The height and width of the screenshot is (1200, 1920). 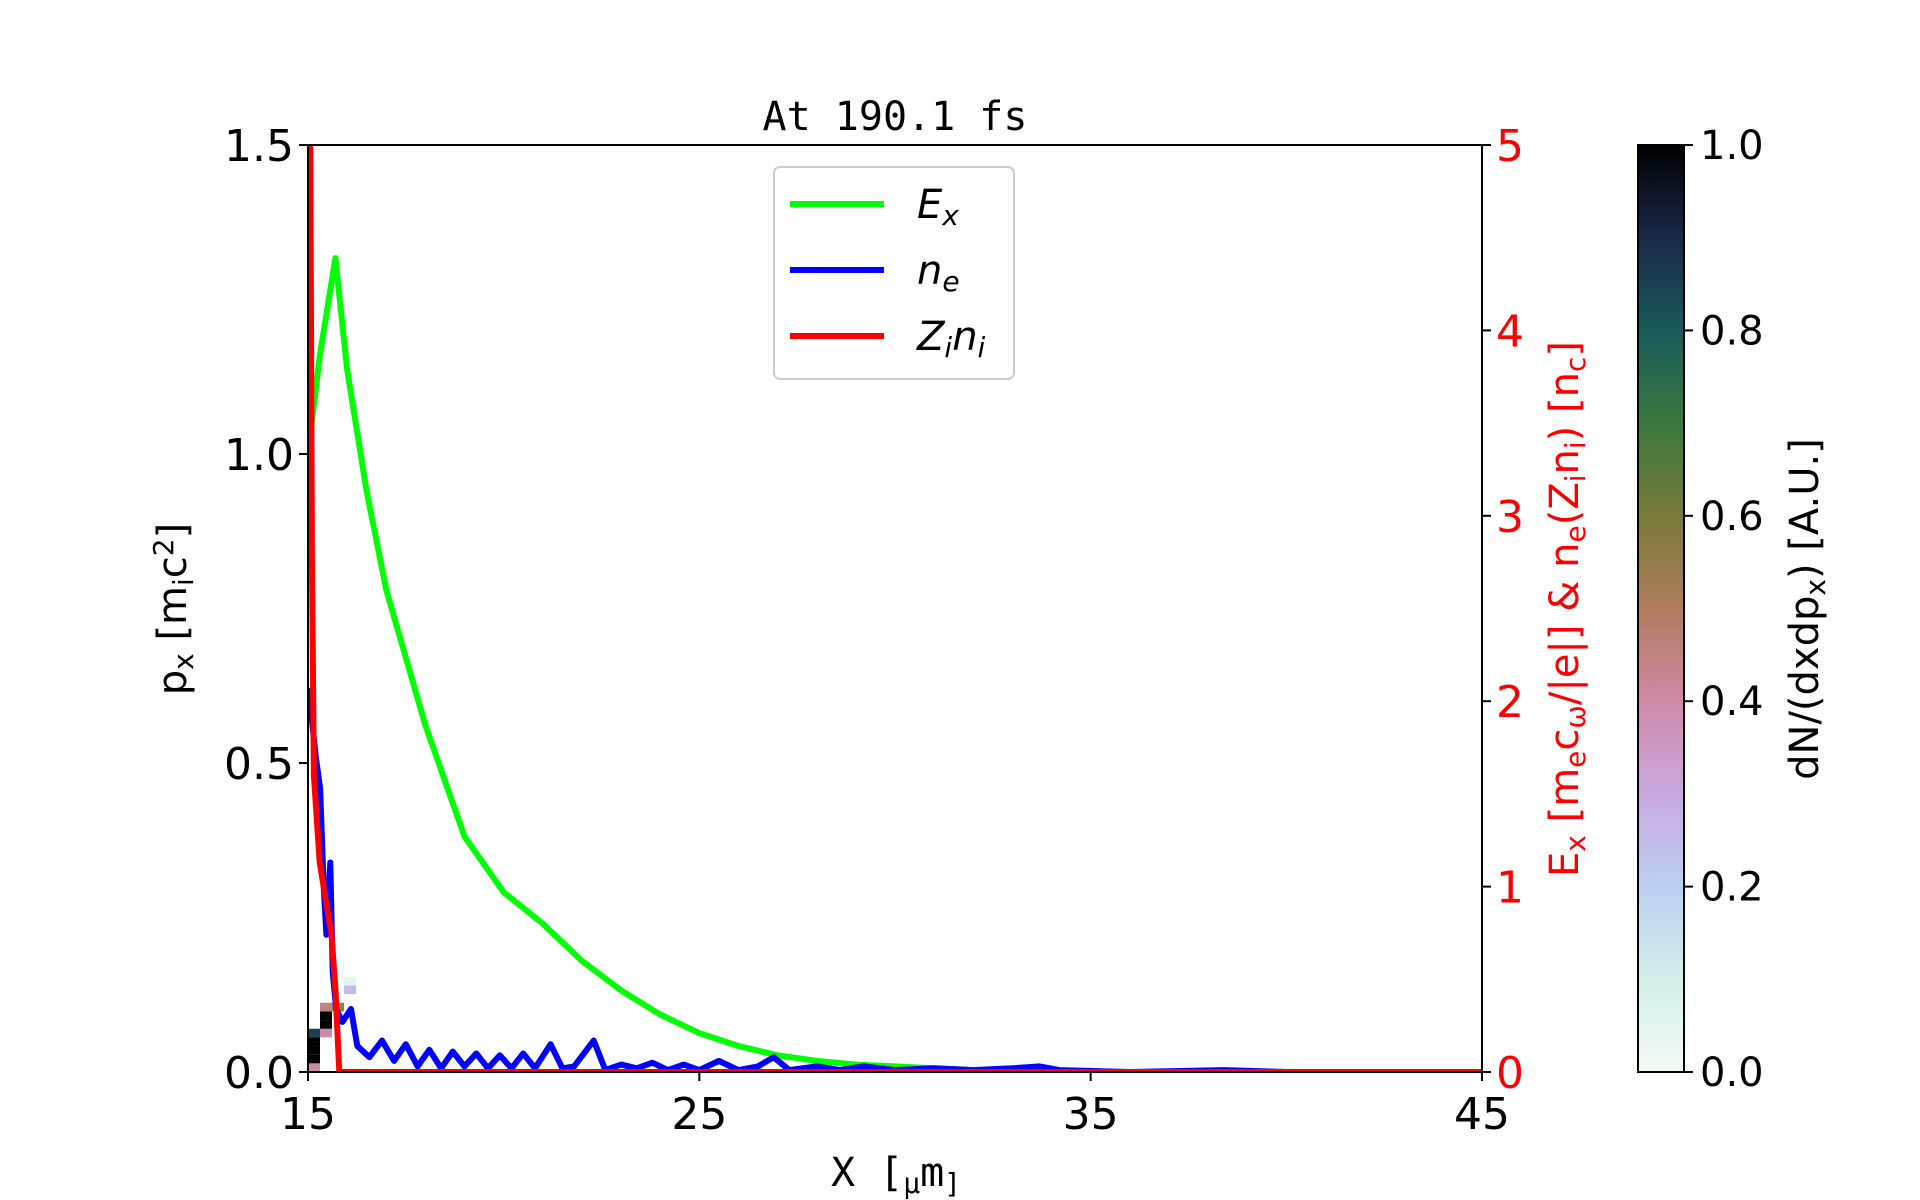 What do you see at coordinates (951, 339) in the screenshot?
I see `legend-label-zini: Zini` at bounding box center [951, 339].